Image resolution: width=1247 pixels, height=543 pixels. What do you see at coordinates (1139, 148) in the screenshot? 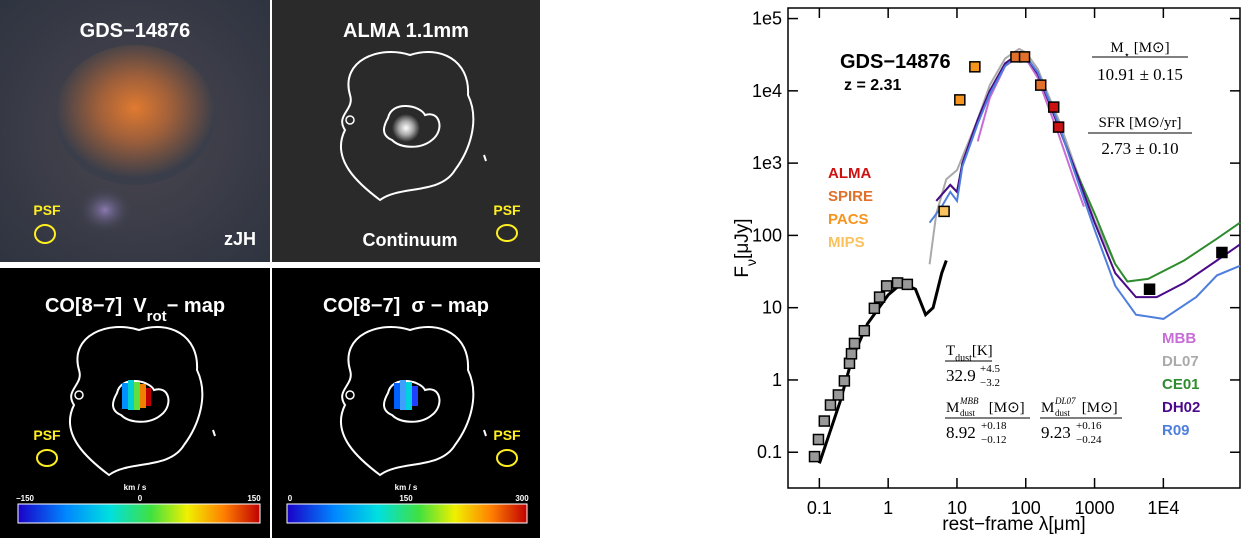
I see `sfr-value: 2.73 ± 0.10` at bounding box center [1139, 148].